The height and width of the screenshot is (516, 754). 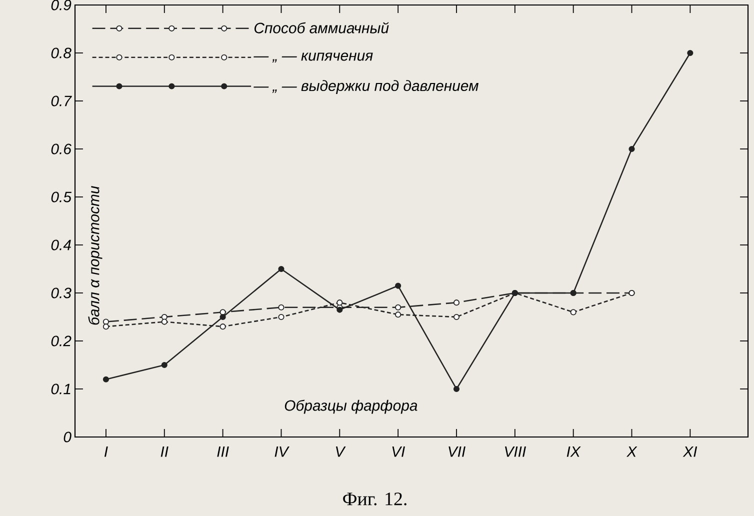 What do you see at coordinates (632, 451) in the screenshot?
I see `x-tick-label: X` at bounding box center [632, 451].